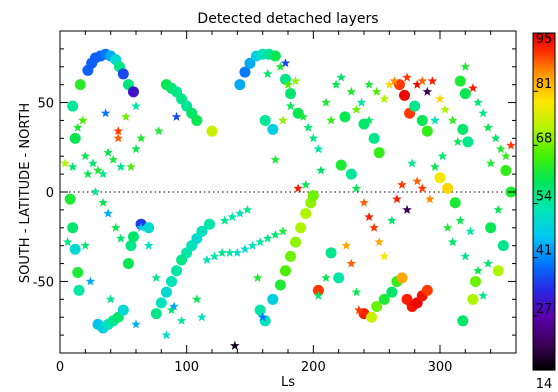 The width and height of the screenshot is (558, 392). I want to click on y-tick-label: 50, so click(45, 104).